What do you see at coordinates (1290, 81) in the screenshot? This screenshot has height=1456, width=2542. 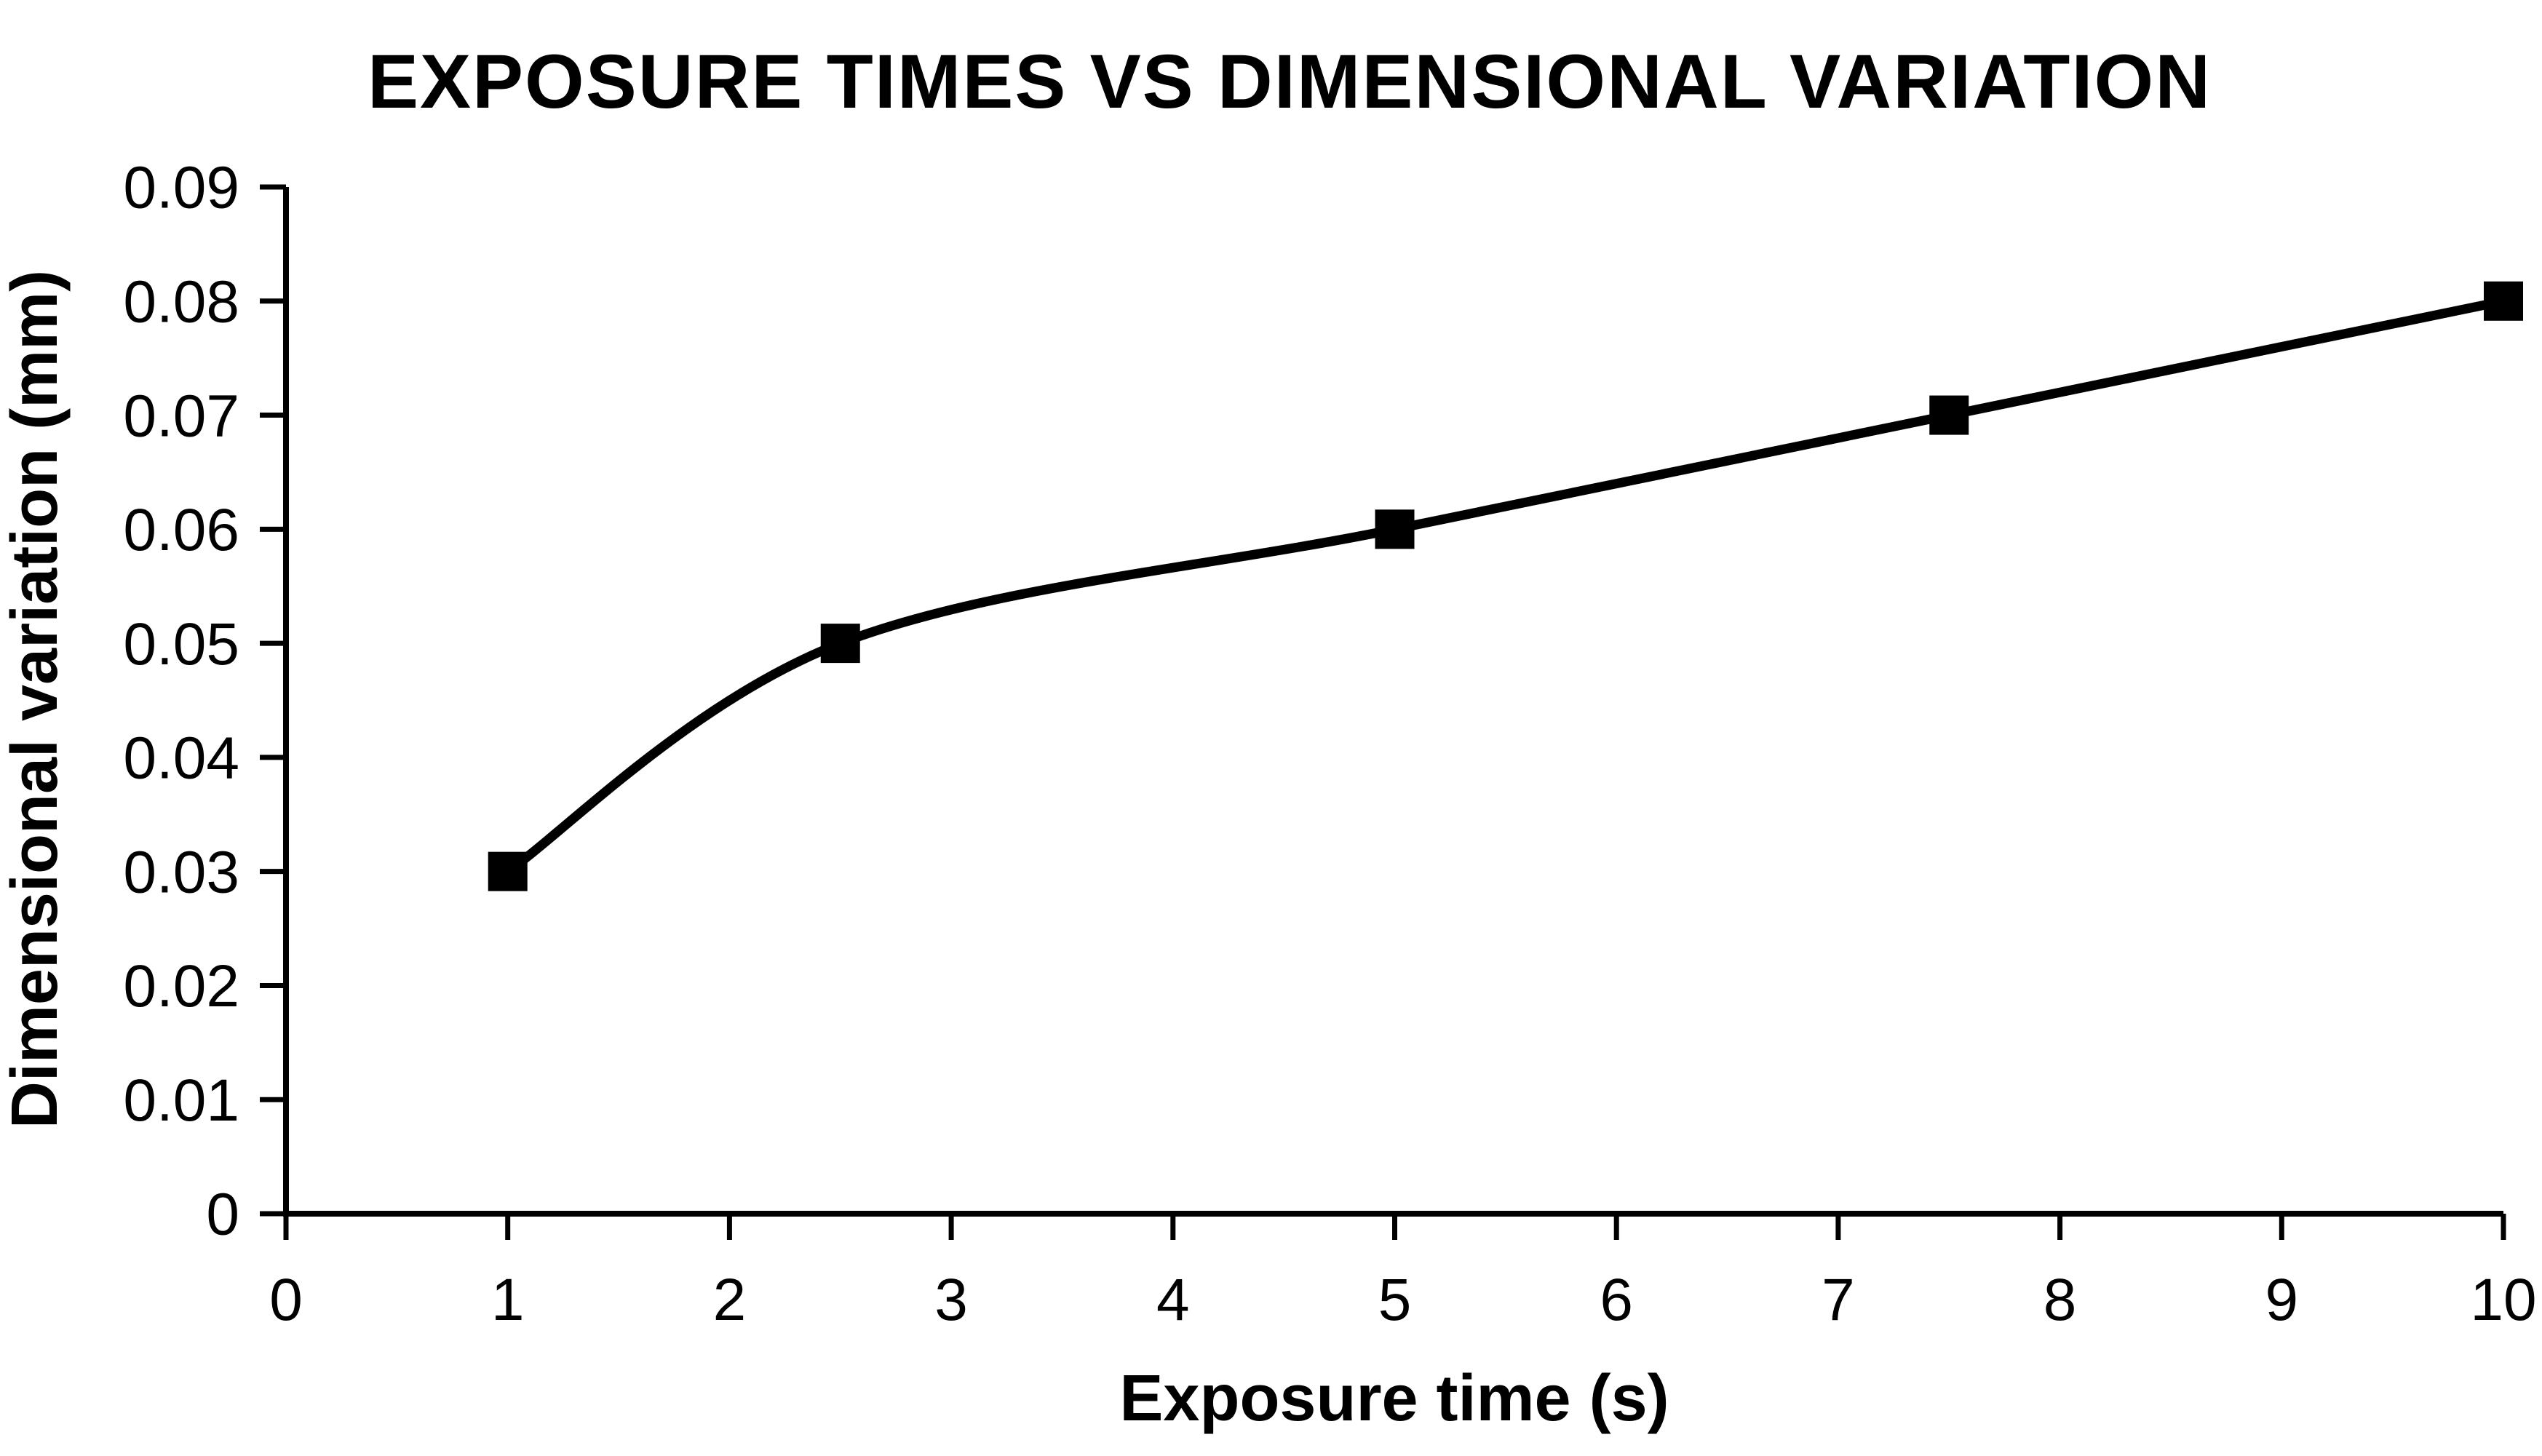 I see `chart-title: EXPOSURE TIMES VS DIMENSIONAL VARIATION` at bounding box center [1290, 81].